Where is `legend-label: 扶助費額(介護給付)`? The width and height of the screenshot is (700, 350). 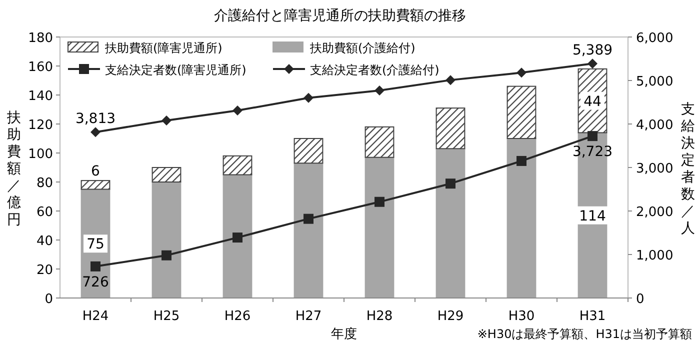
legend-label: 扶助費額(介護給付) is located at coordinates (362, 48).